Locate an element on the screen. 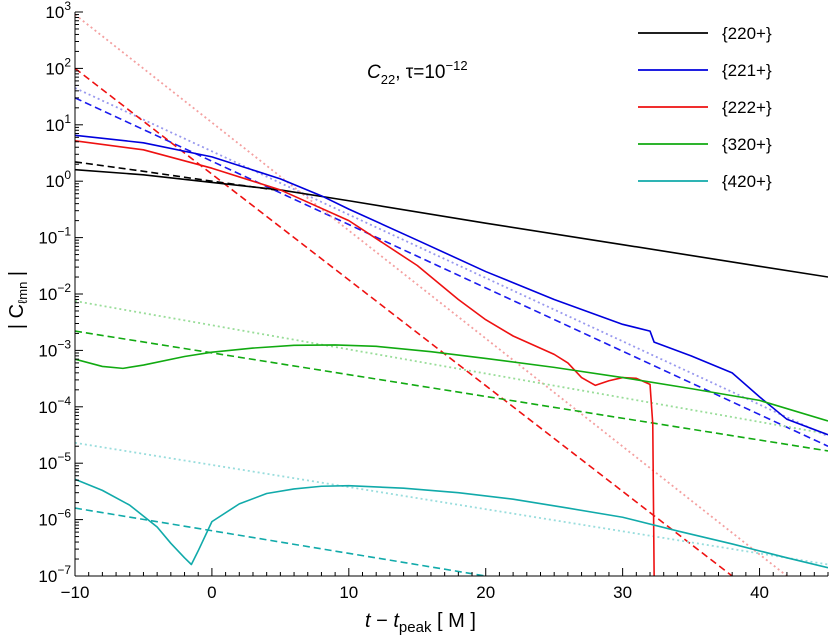 The height and width of the screenshot is (636, 830). y-tick-label: 10⁻¹ is located at coordinates (54, 236).